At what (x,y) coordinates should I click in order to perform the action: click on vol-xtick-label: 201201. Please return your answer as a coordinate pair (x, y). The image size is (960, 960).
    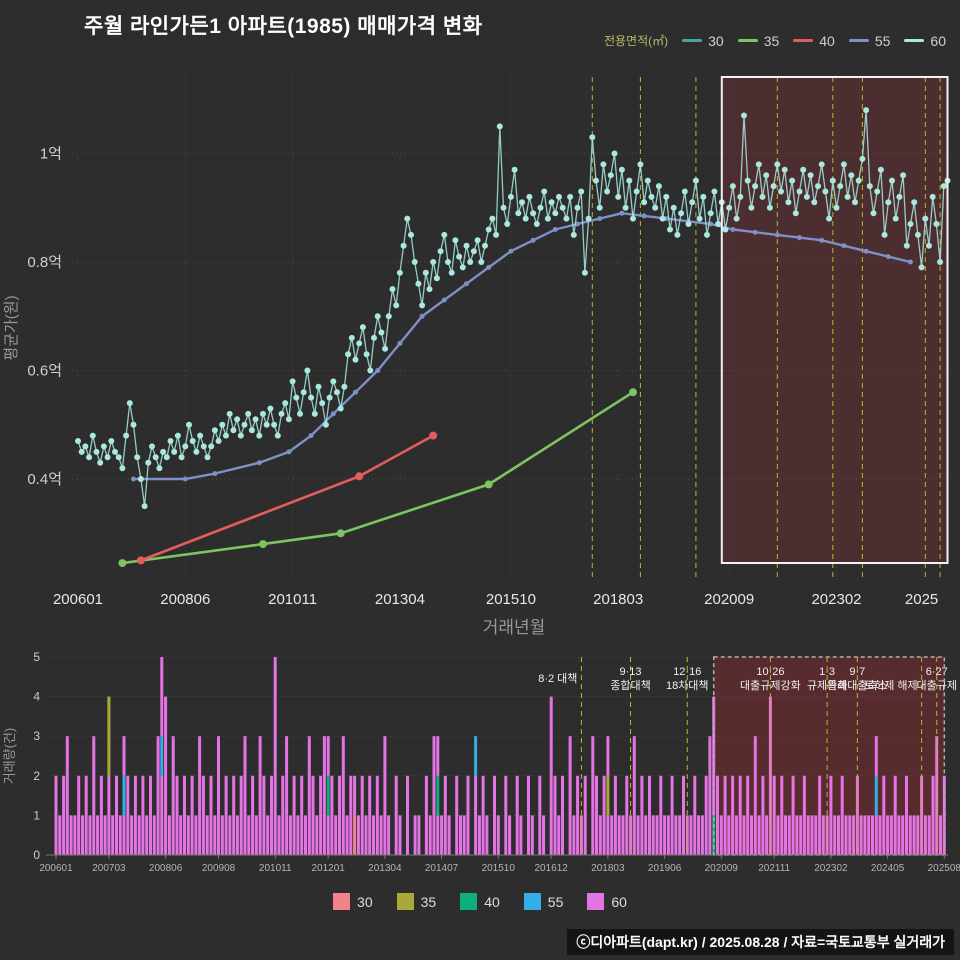
    Looking at the image, I should click on (328, 868).